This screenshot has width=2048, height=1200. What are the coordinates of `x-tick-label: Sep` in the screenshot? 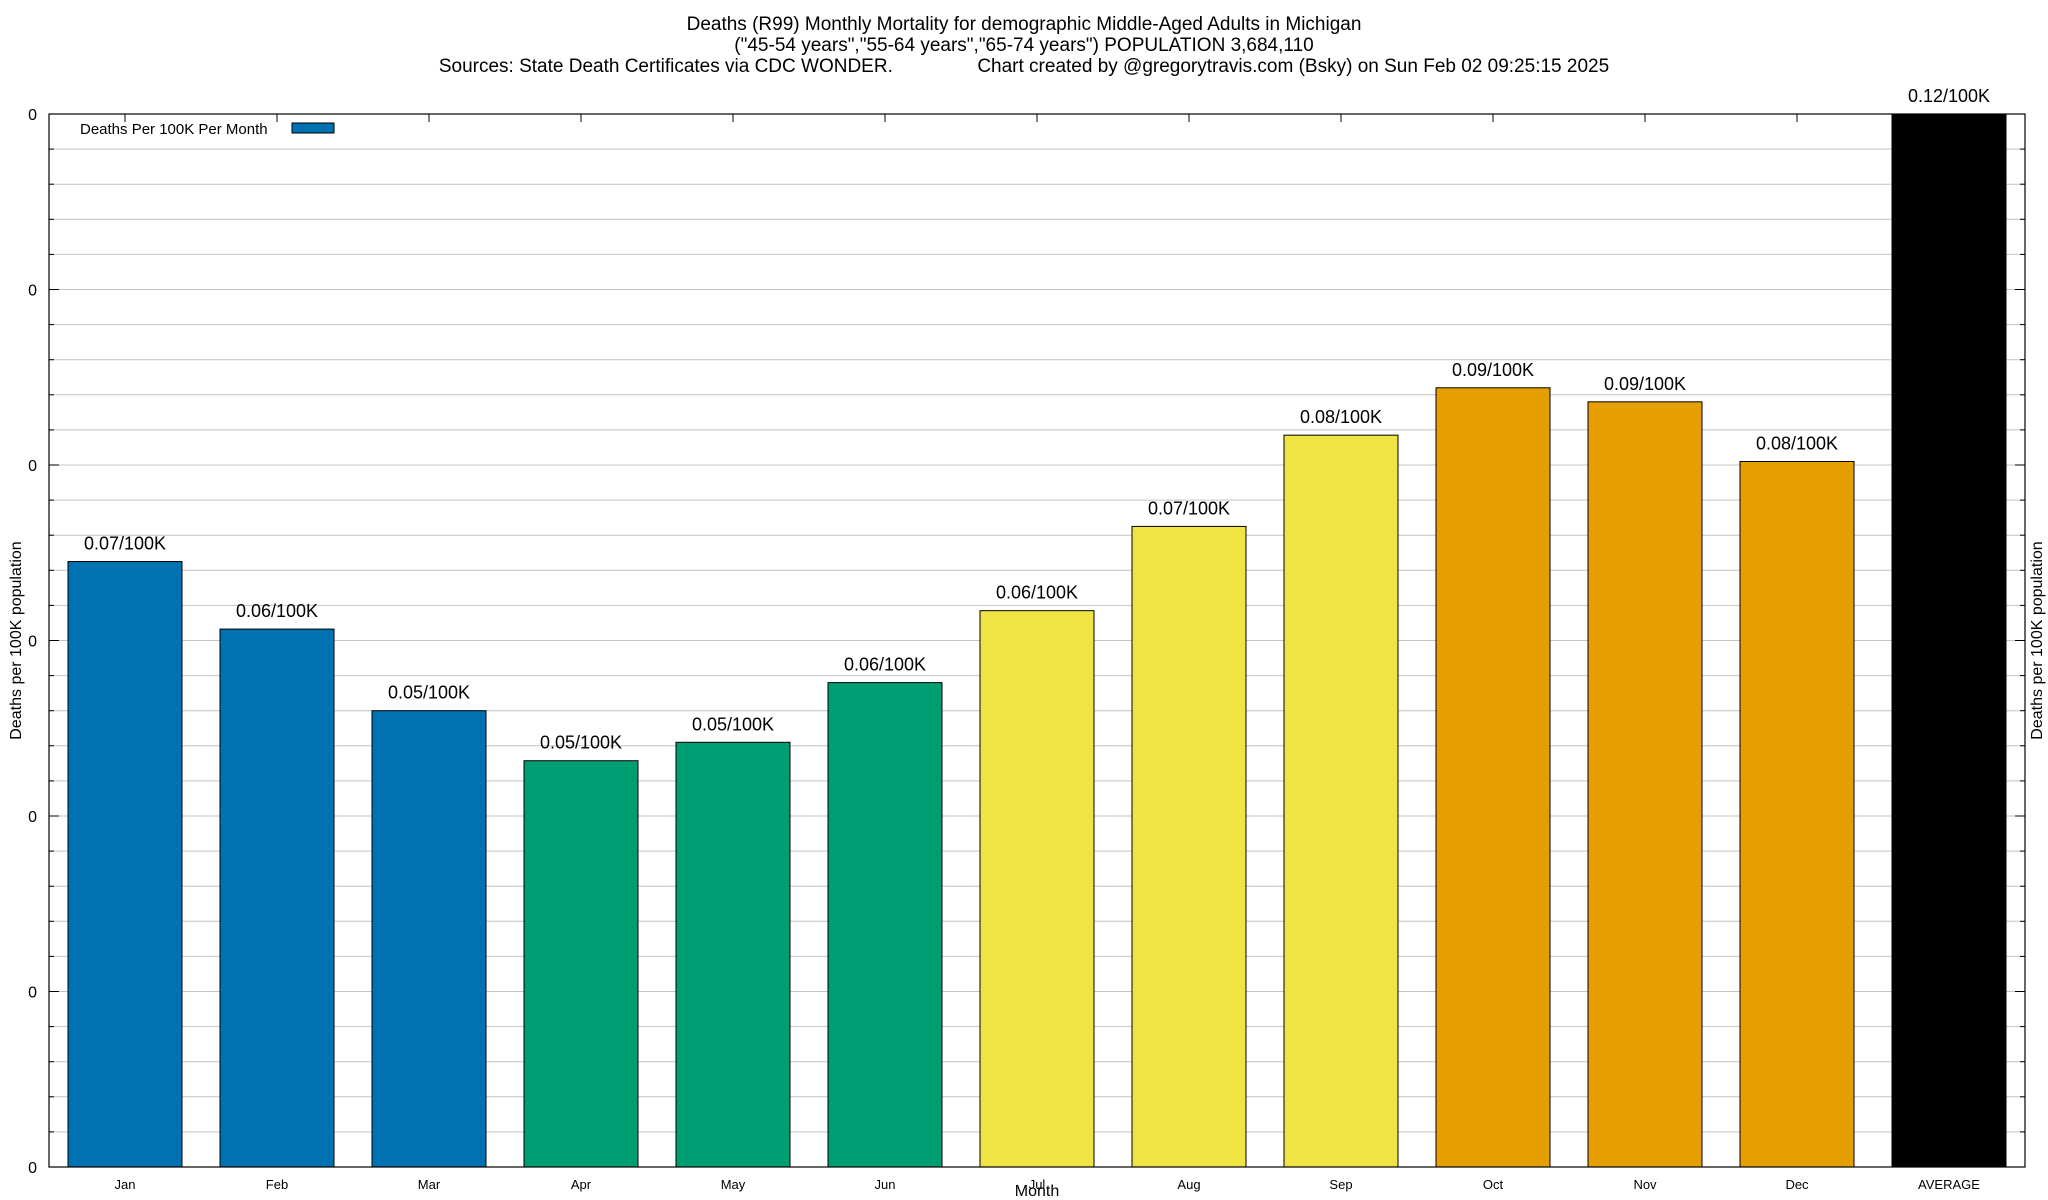 It's located at (1340, 1184).